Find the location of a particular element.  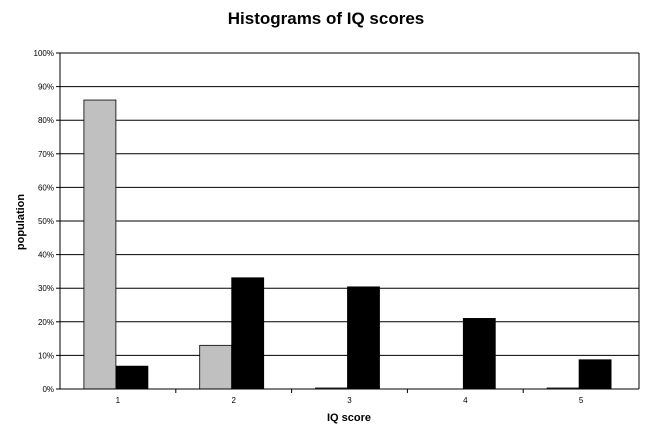

y-tick-label: 30% is located at coordinates (46, 288).